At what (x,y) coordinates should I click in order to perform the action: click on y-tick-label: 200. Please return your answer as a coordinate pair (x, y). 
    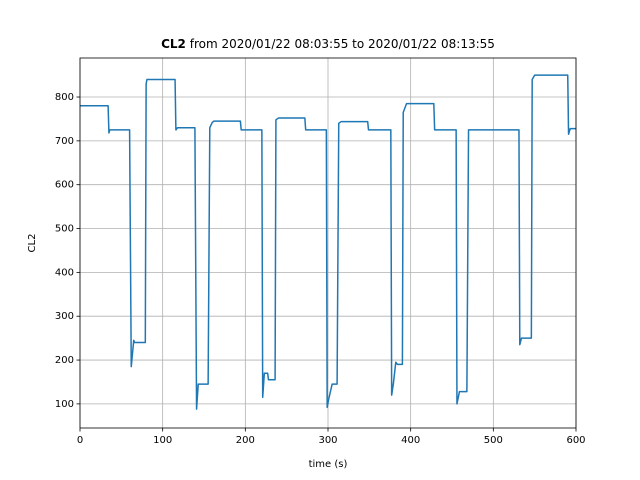
    Looking at the image, I should click on (64, 360).